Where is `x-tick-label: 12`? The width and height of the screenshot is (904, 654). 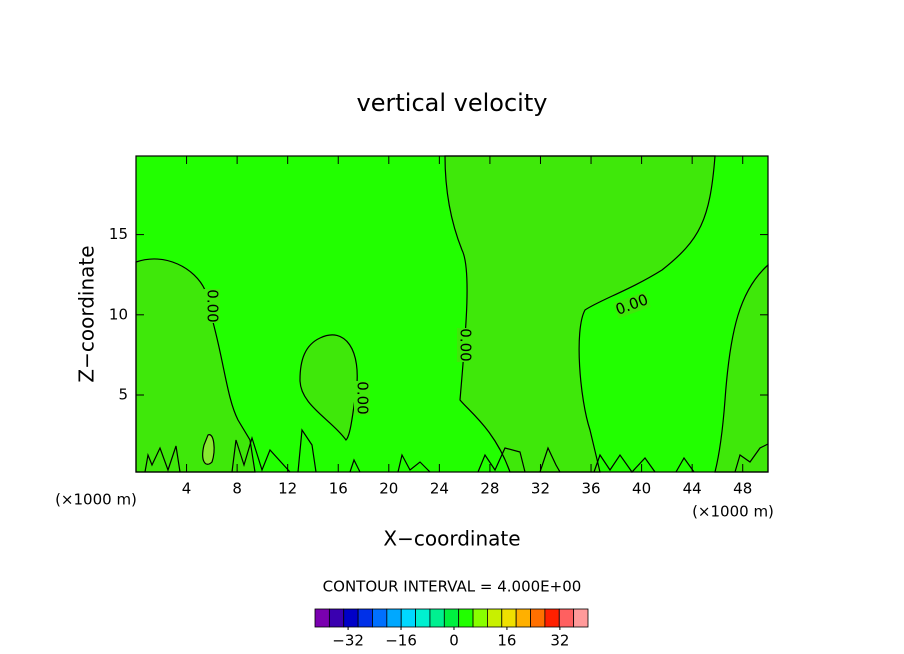 x-tick-label: 12 is located at coordinates (287, 489).